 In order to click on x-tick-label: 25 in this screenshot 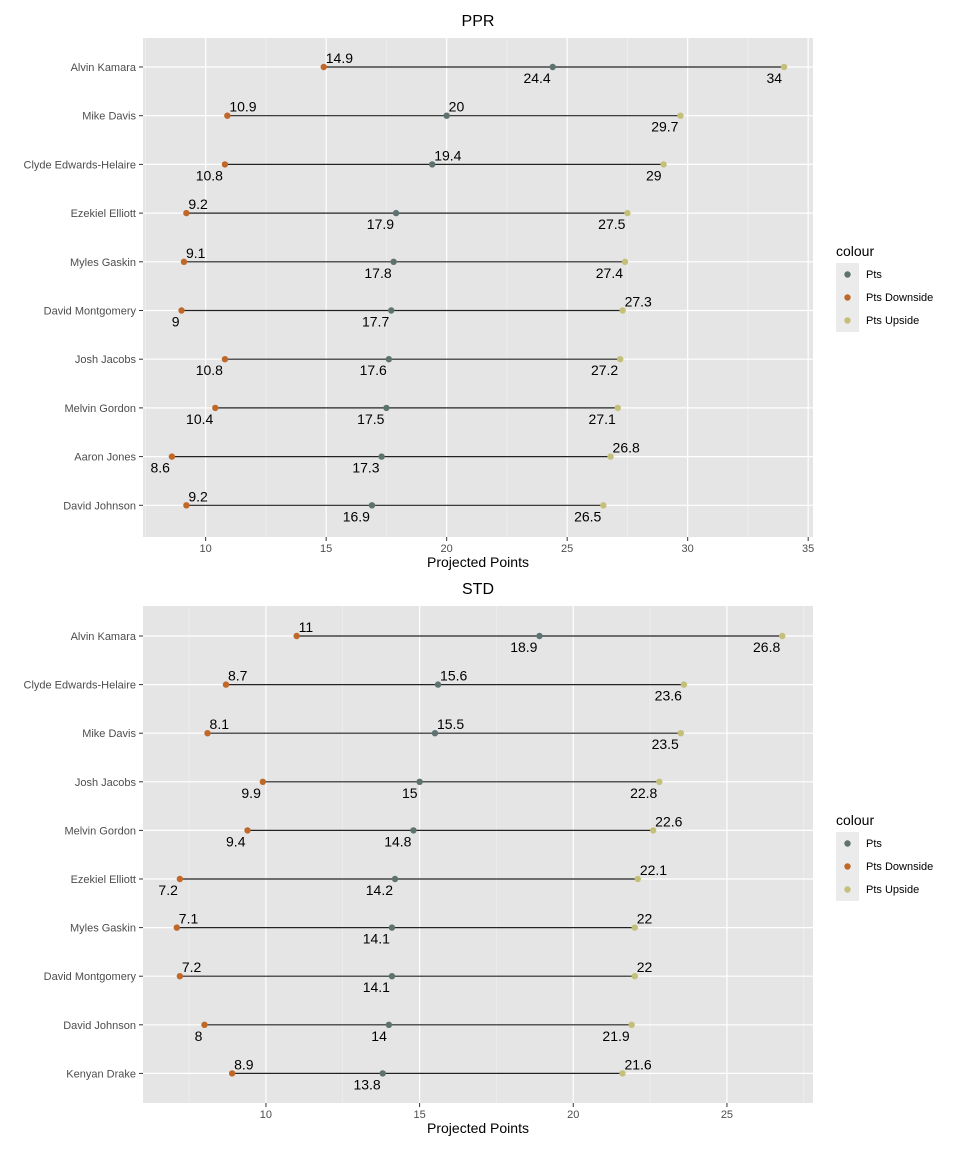, I will do `click(567, 549)`.